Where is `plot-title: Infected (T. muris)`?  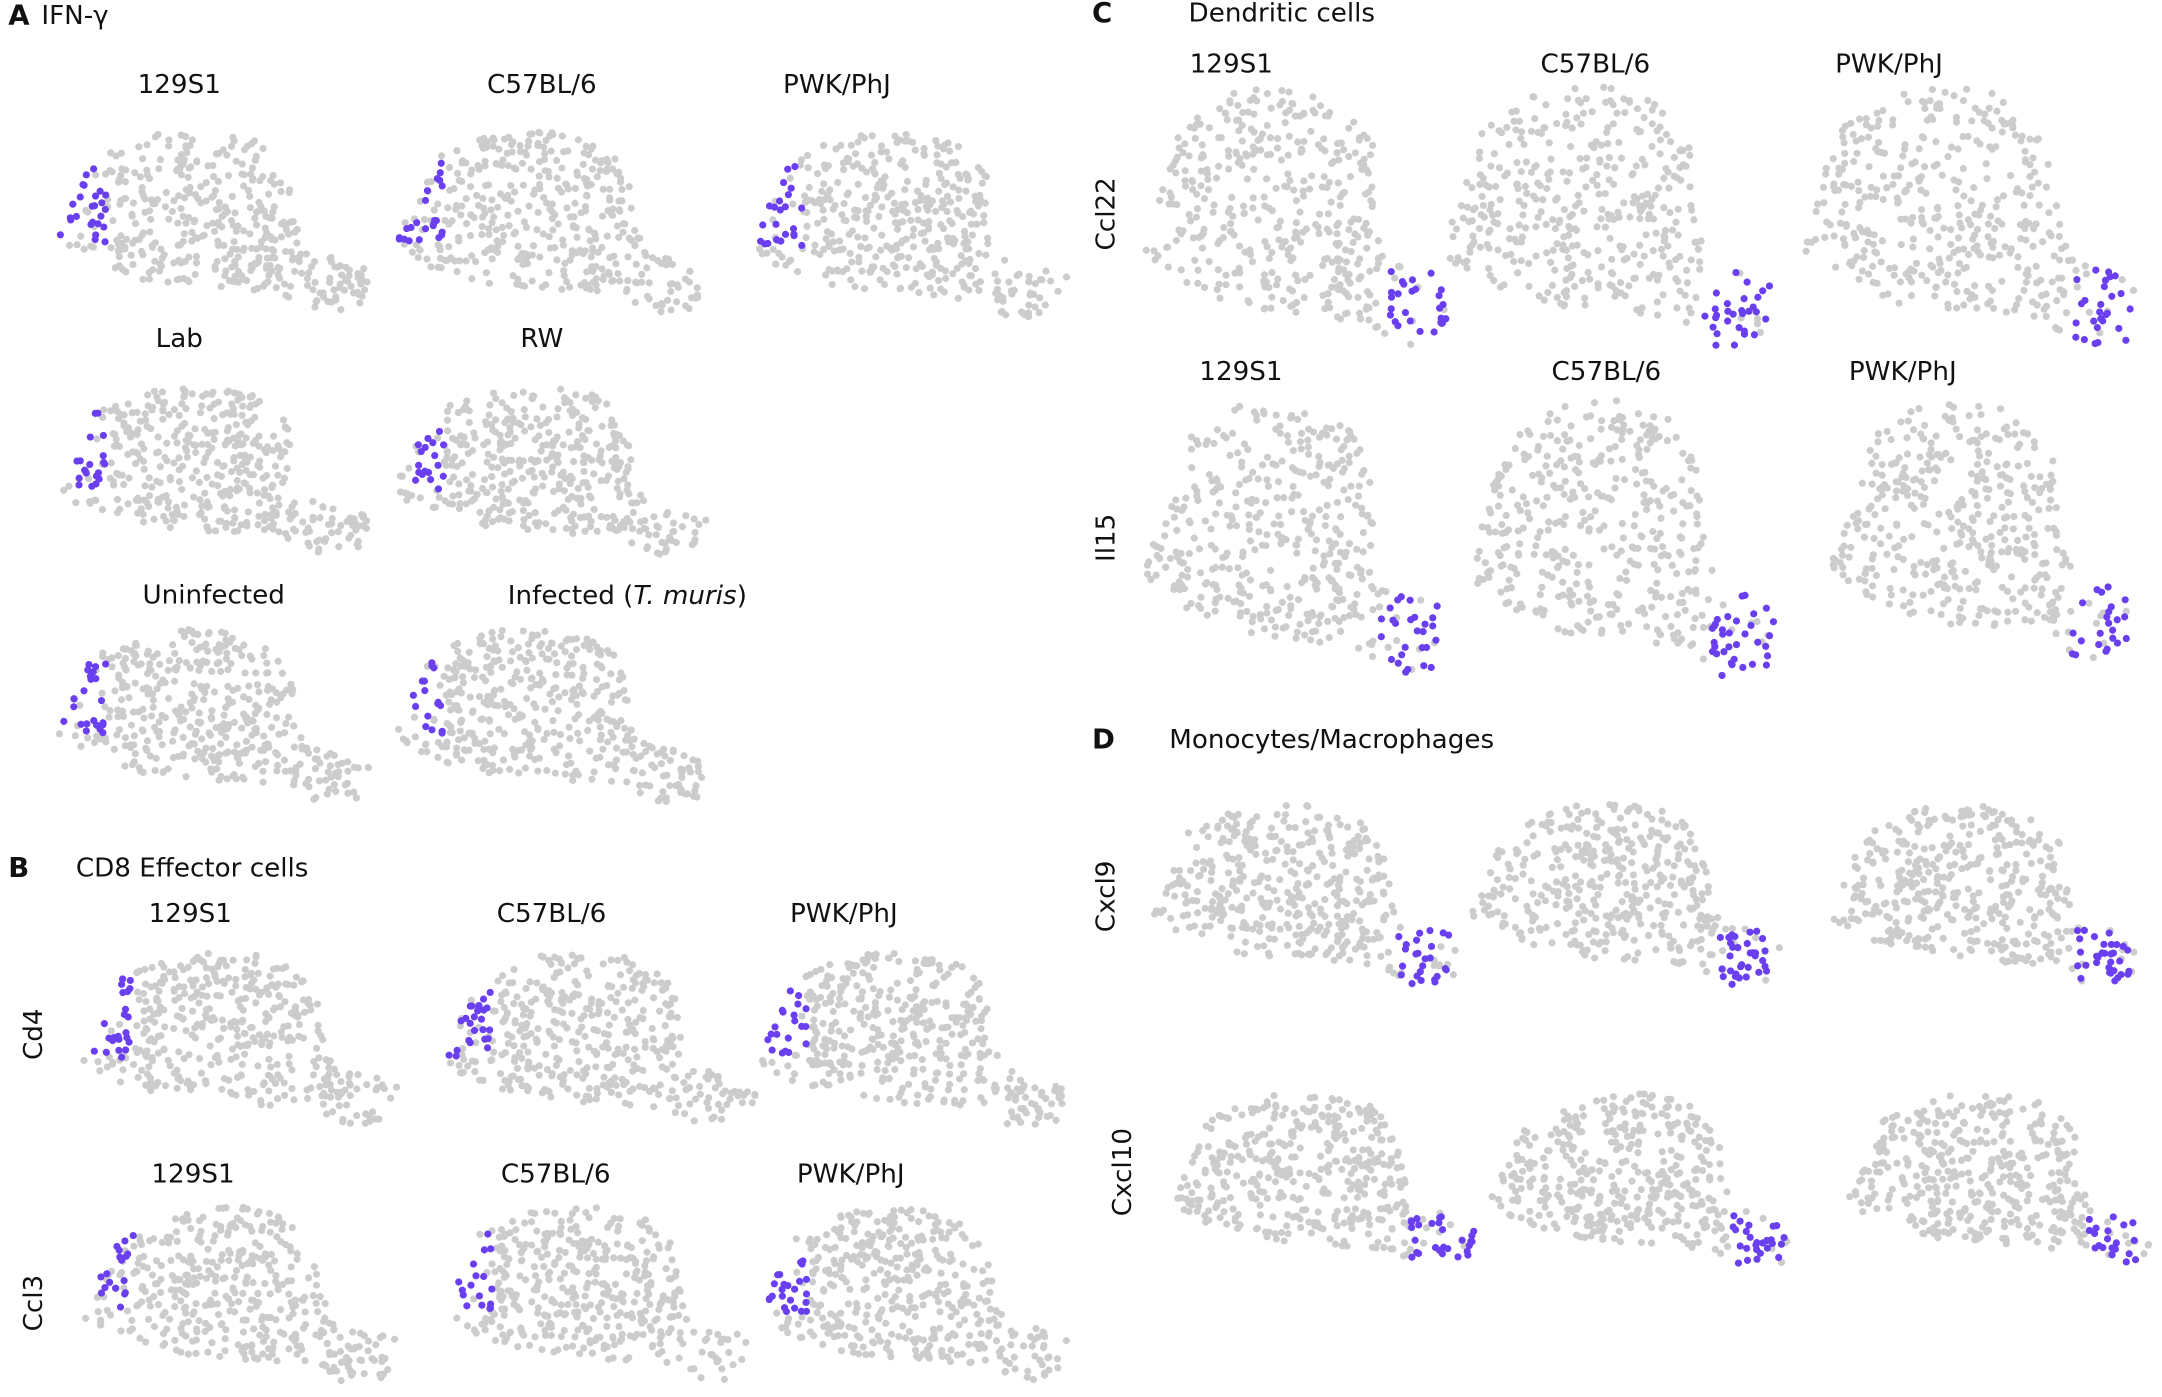 plot-title: Infected (T. muris) is located at coordinates (627, 595).